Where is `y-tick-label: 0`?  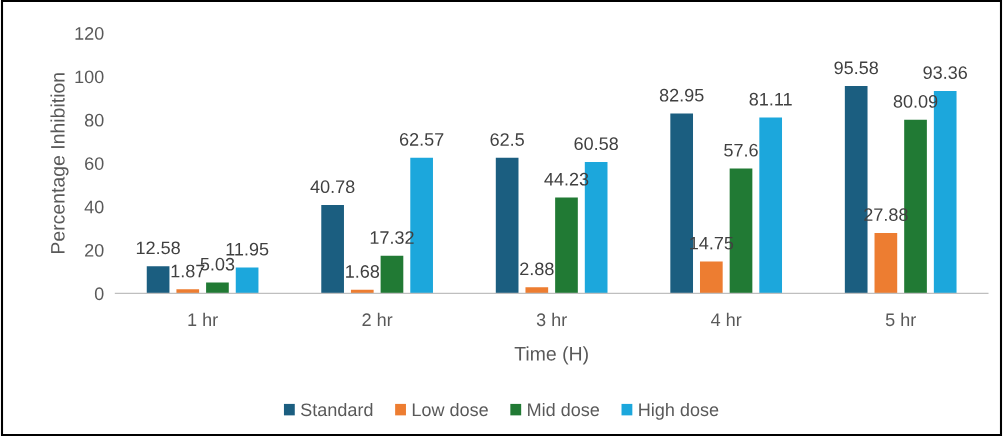
y-tick-label: 0 is located at coordinates (99, 294).